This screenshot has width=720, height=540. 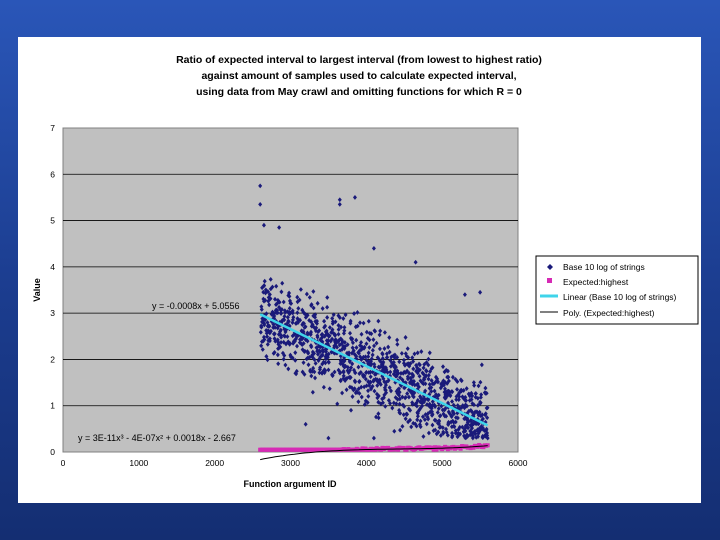 I want to click on y-tick-label: 3, so click(x=52, y=313).